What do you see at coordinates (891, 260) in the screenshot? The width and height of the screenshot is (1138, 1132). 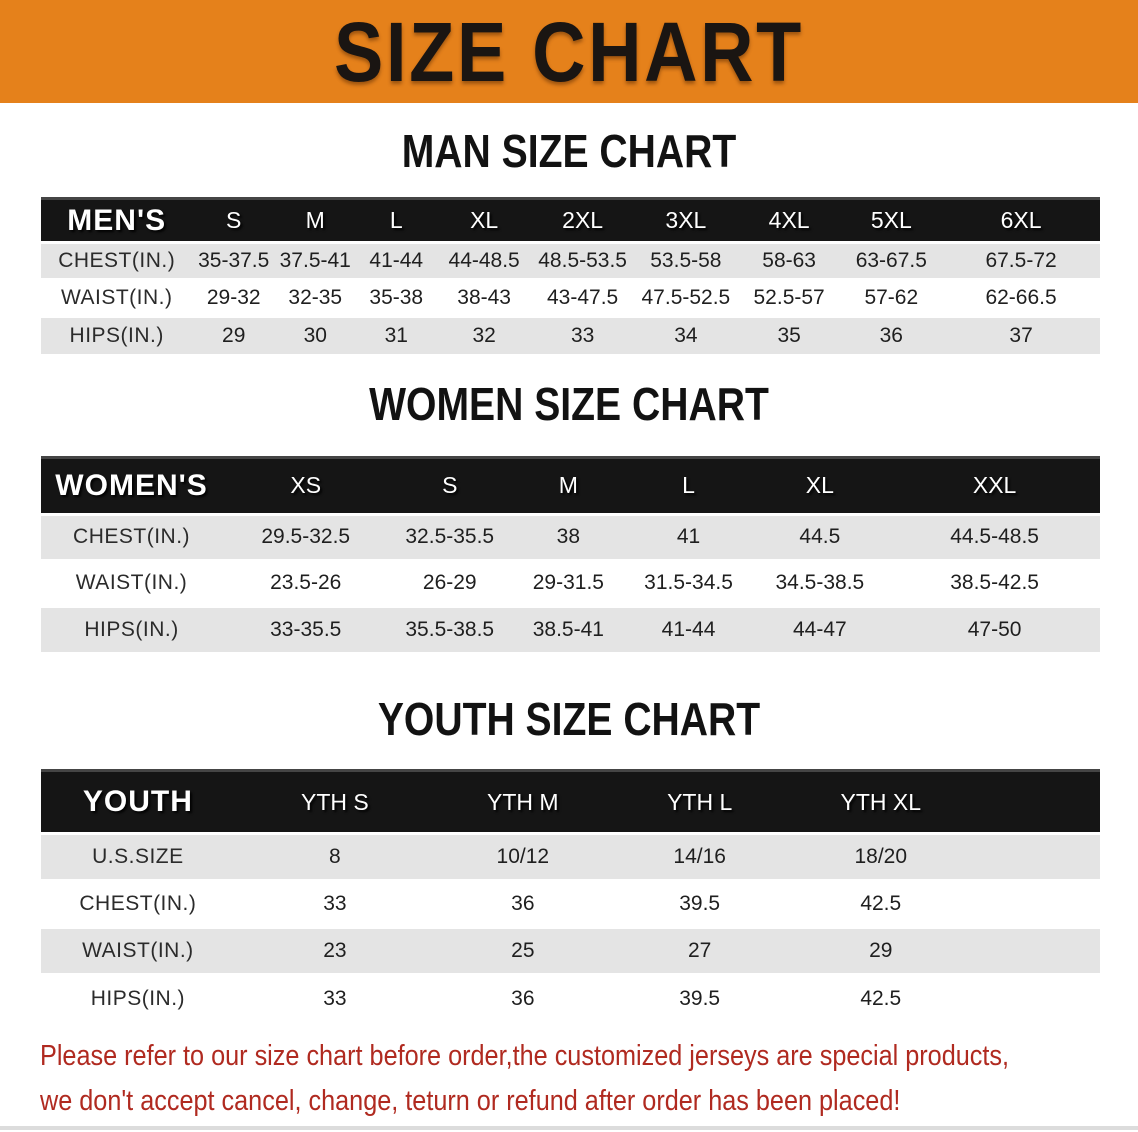 I see `size-value-cell: 63-67.5` at bounding box center [891, 260].